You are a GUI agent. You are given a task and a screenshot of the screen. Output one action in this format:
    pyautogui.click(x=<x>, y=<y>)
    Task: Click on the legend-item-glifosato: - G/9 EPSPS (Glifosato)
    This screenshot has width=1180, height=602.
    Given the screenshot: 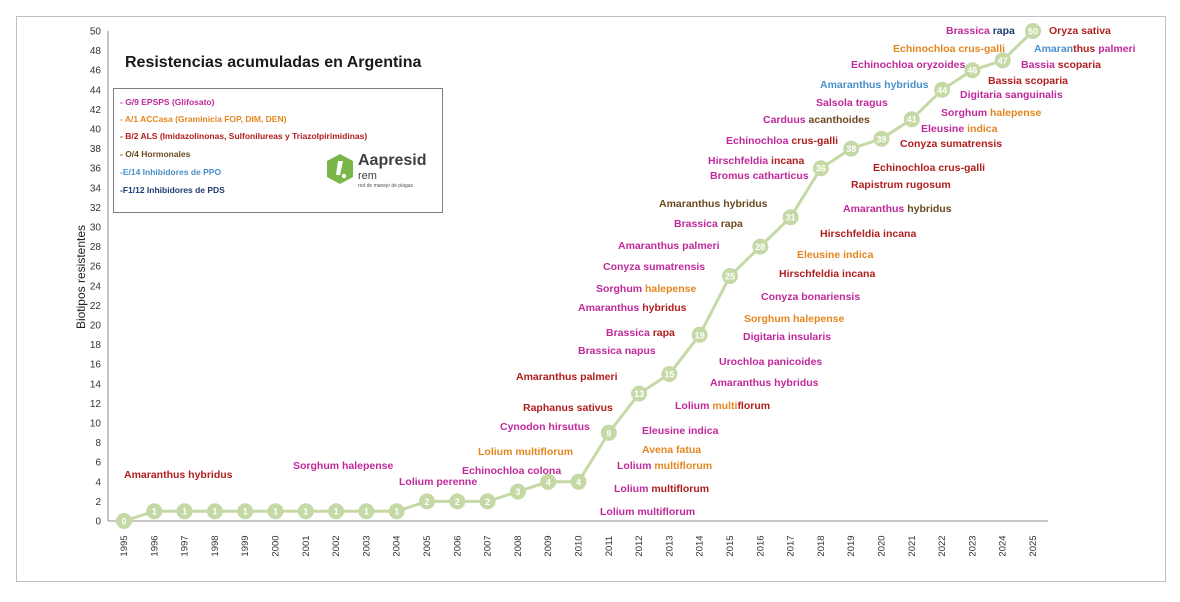 What is the action you would take?
    pyautogui.click(x=167, y=102)
    